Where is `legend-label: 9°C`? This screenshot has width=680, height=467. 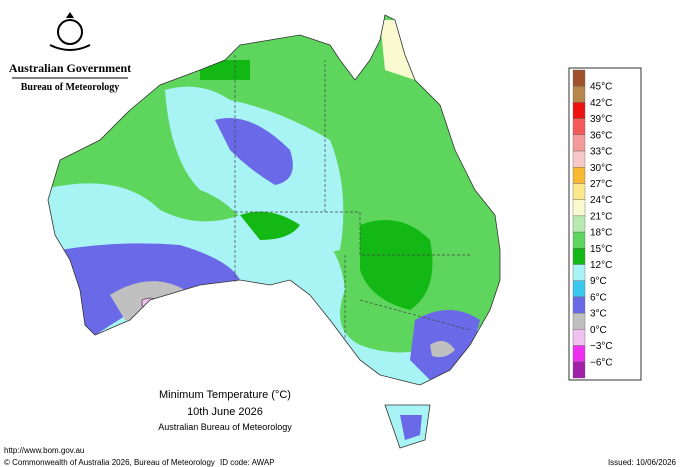
legend-label: 9°C is located at coordinates (598, 281).